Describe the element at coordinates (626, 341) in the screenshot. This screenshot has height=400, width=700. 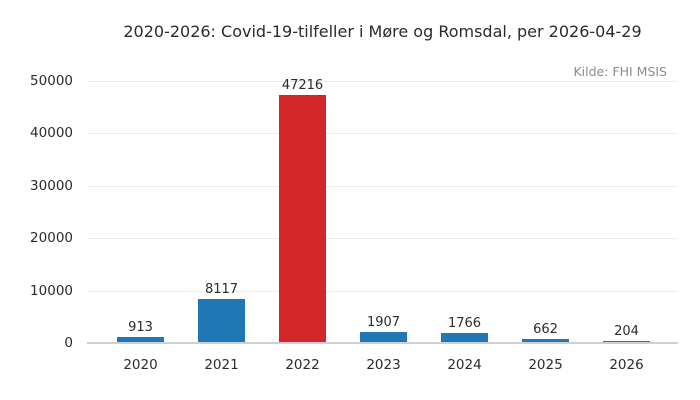
I see `bar-2026` at that location.